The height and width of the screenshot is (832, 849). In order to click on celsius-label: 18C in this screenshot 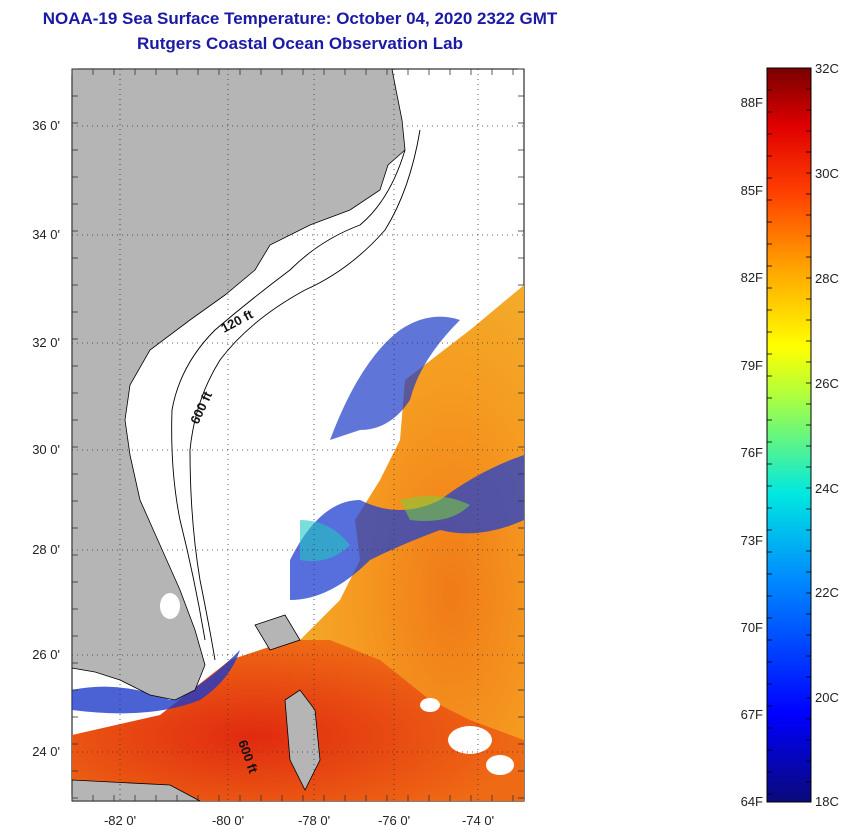, I will do `click(827, 801)`.